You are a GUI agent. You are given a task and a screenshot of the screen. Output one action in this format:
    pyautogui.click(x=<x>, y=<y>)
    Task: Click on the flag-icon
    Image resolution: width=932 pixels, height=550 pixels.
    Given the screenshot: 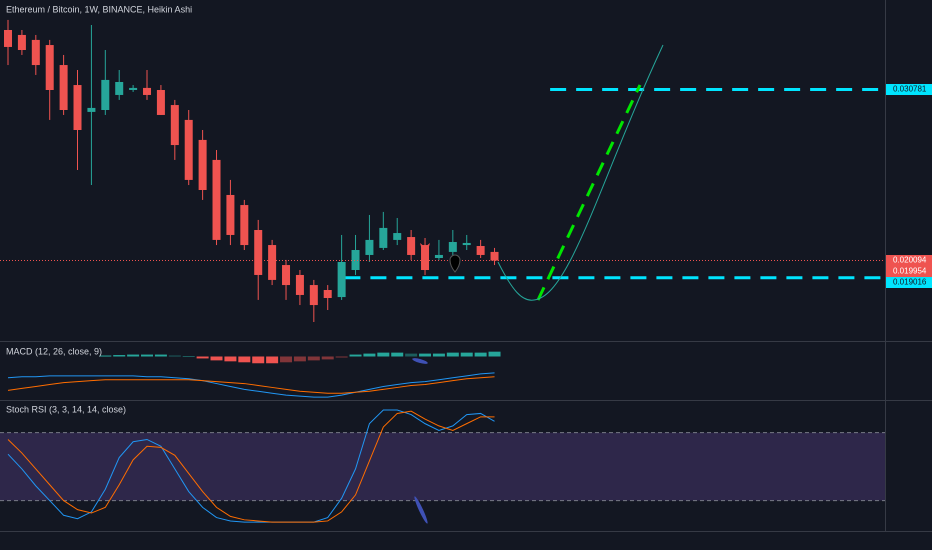 What is the action you would take?
    pyautogui.click(x=425, y=246)
    